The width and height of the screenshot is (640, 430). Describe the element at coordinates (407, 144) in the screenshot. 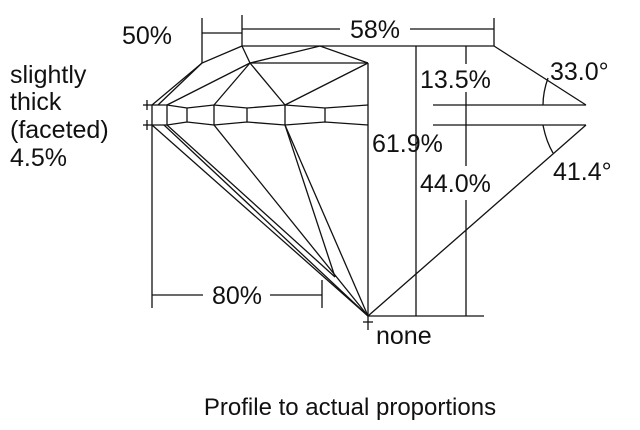

I see `total-depth-label: 61.9%` at that location.